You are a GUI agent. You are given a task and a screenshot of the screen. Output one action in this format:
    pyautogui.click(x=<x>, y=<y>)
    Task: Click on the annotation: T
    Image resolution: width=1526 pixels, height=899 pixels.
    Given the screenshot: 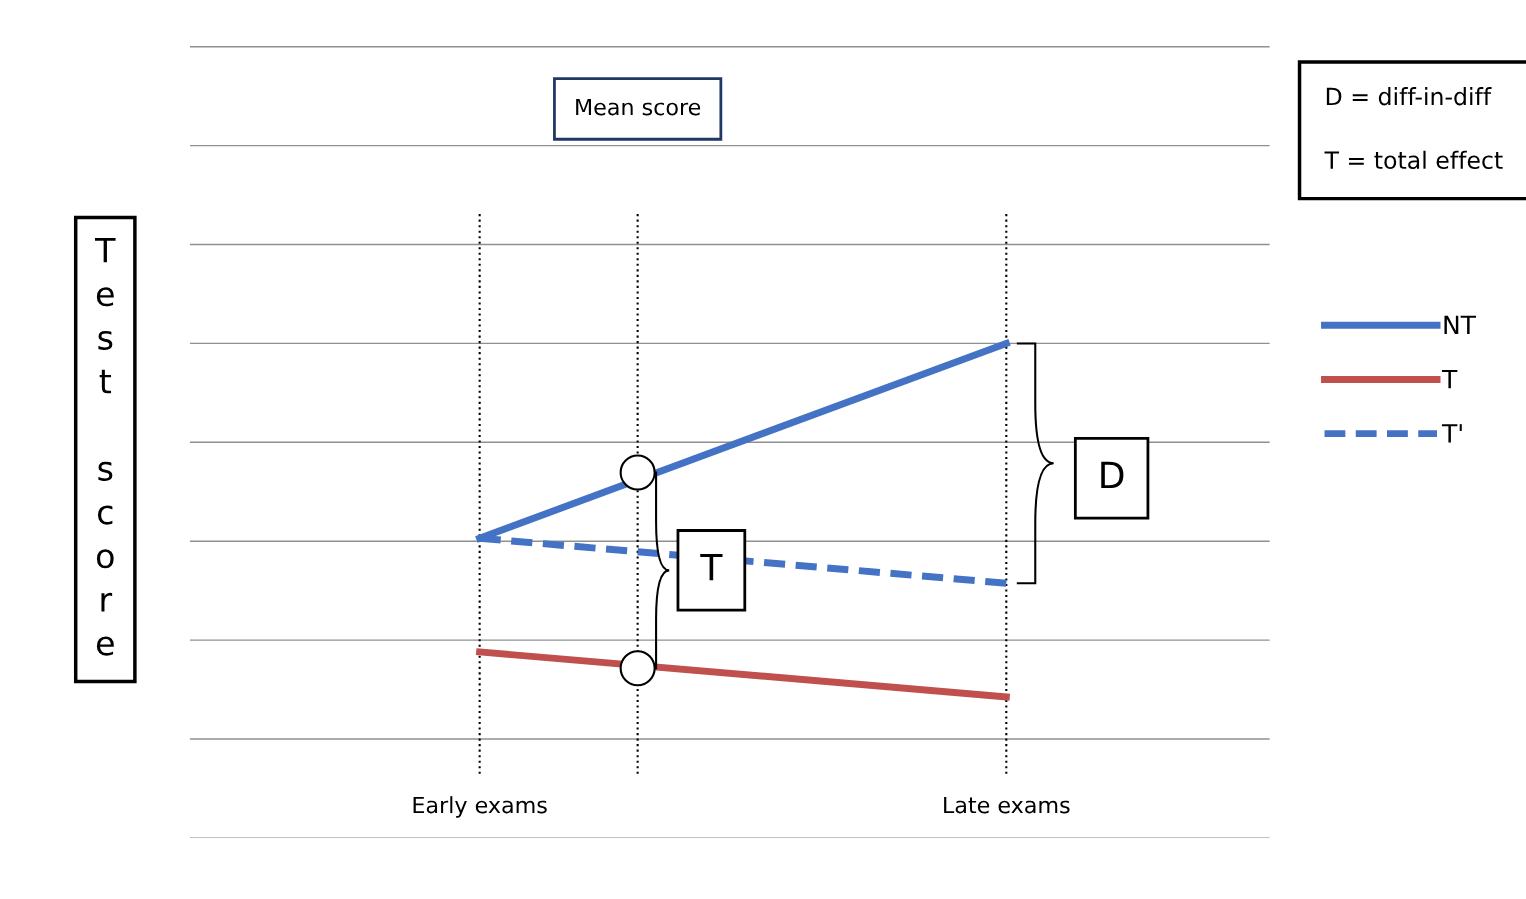 What is the action you would take?
    pyautogui.click(x=711, y=567)
    